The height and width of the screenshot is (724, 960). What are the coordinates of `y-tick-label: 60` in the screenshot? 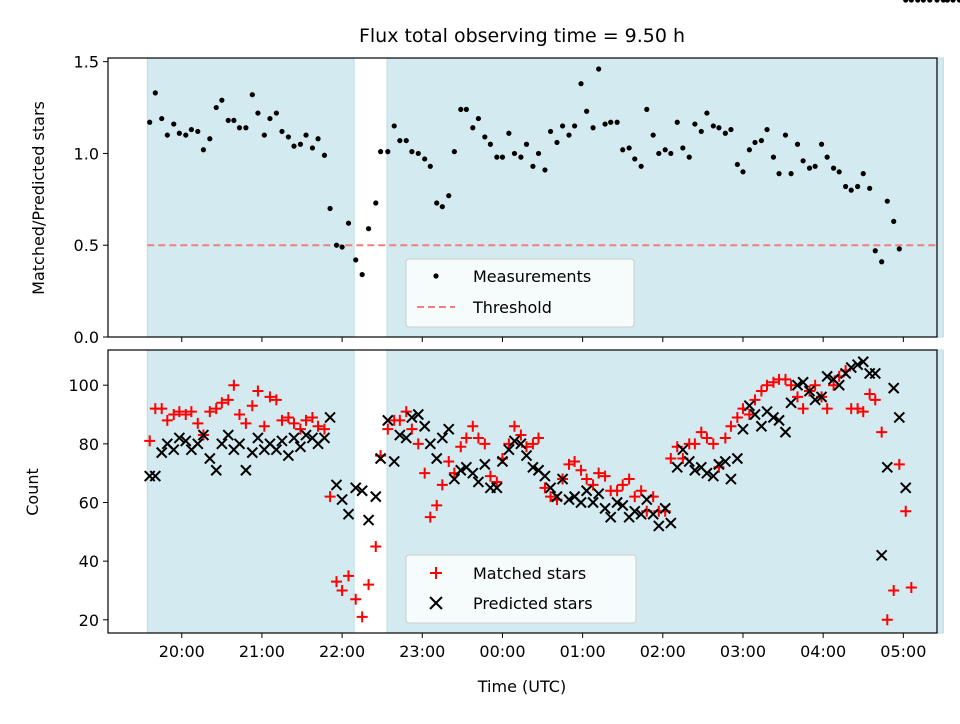 It's located at (89, 502).